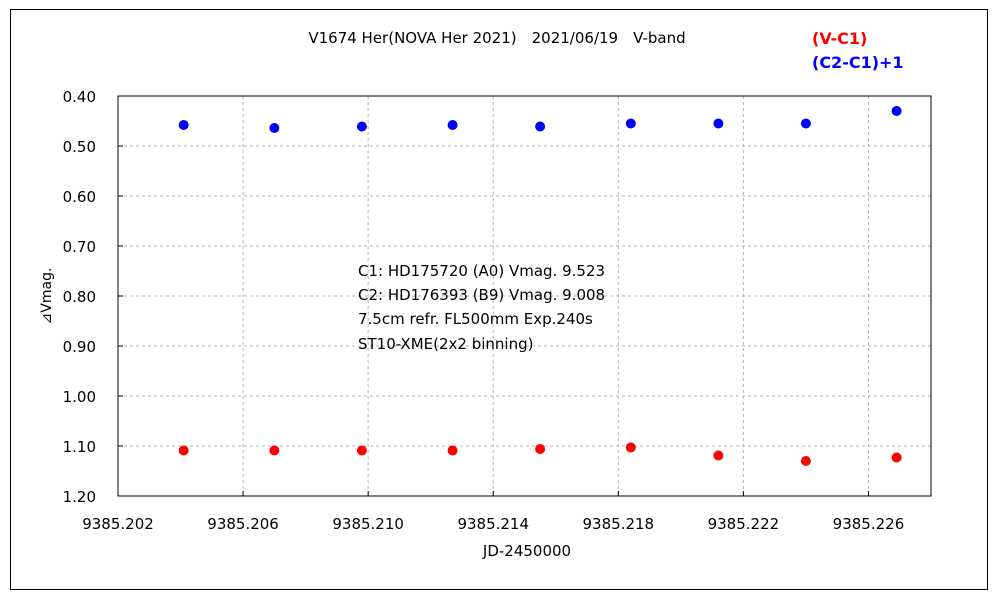  I want to click on y-tick-label: 1.10, so click(79, 447).